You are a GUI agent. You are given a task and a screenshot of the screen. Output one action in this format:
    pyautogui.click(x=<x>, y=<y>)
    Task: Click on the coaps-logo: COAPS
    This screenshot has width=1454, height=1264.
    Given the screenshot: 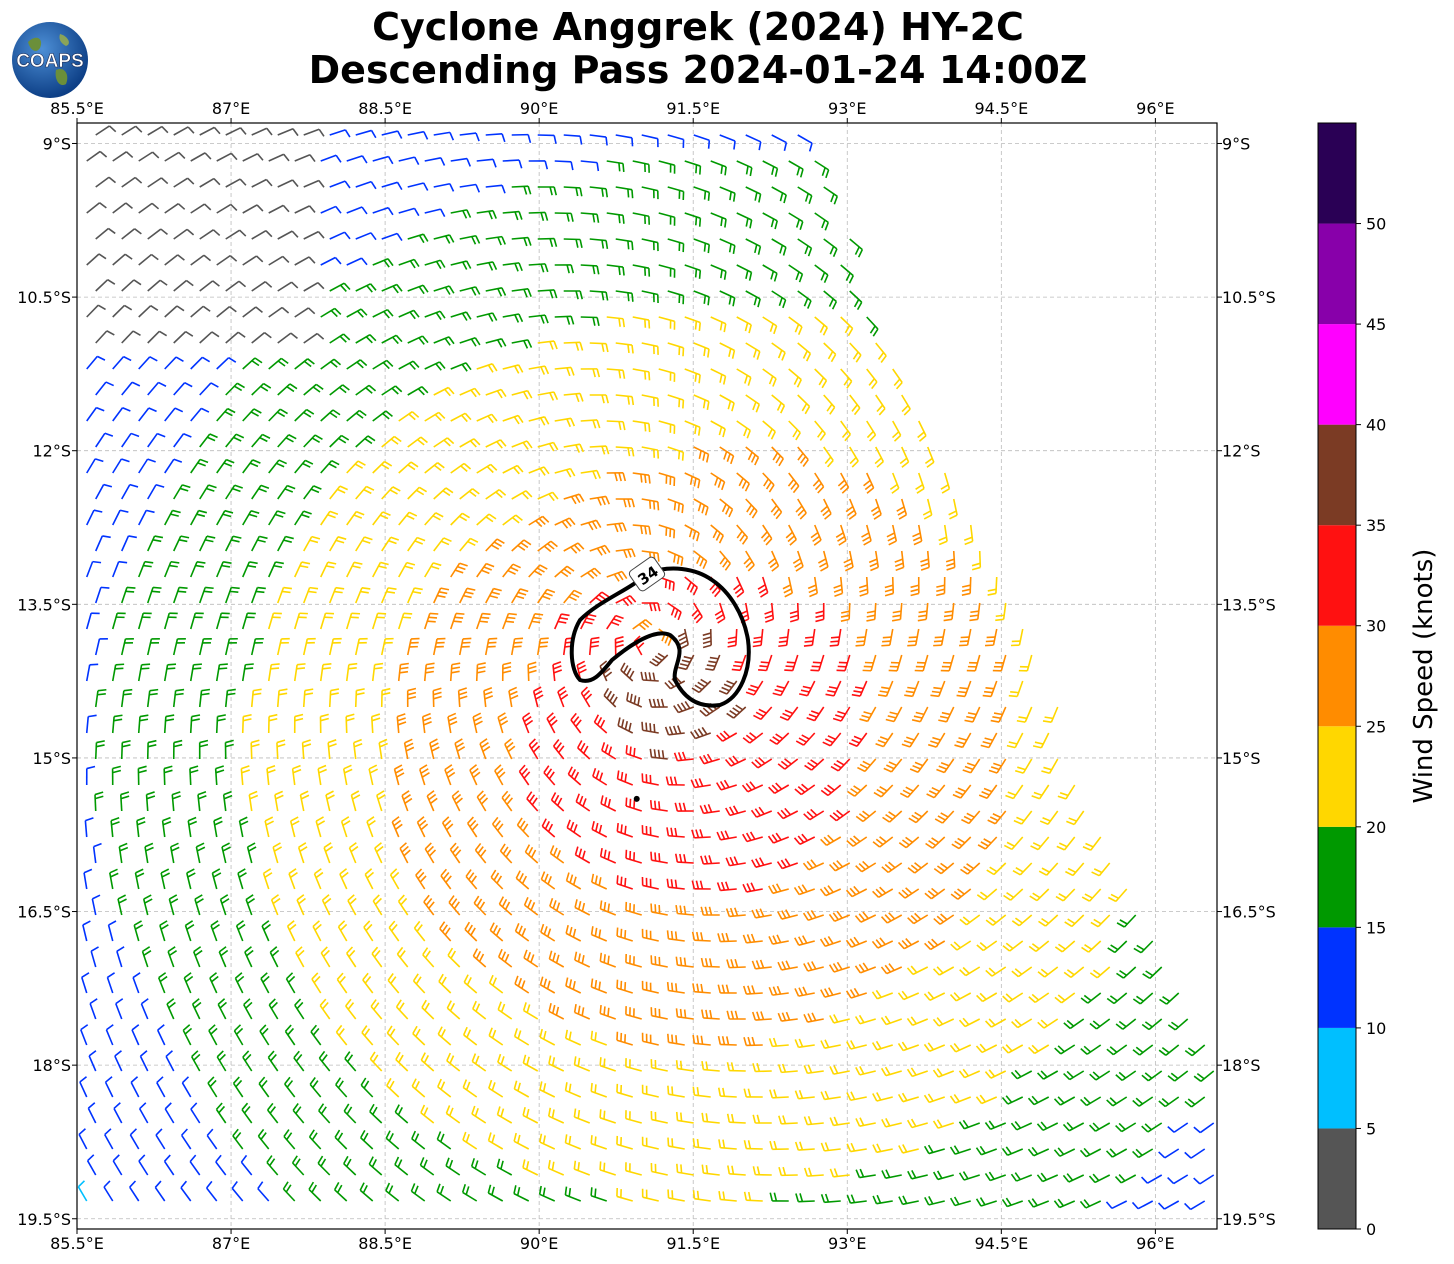 What is the action you would take?
    pyautogui.click(x=50, y=60)
    